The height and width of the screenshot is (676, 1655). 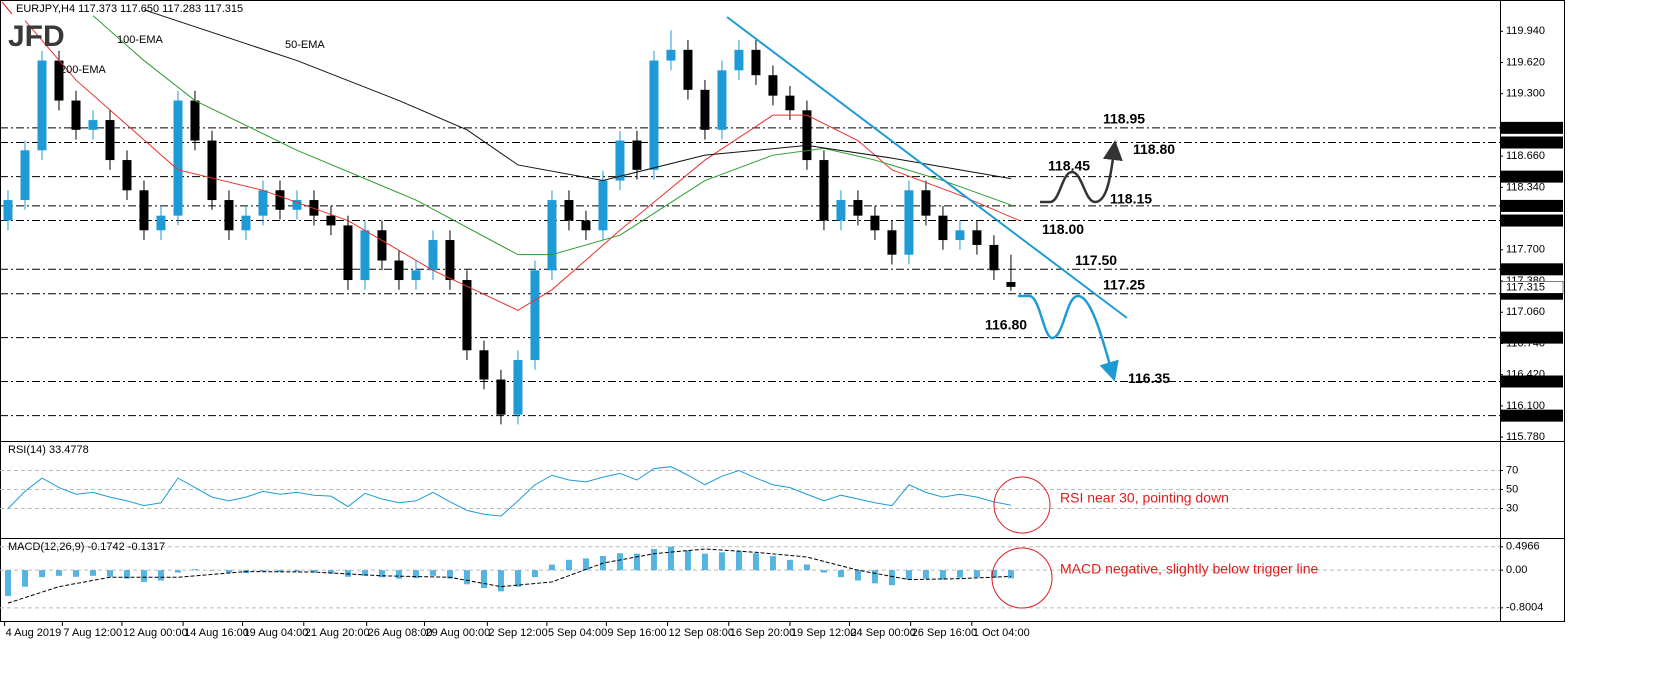 I want to click on level-label: 116.000, so click(x=1525, y=416).